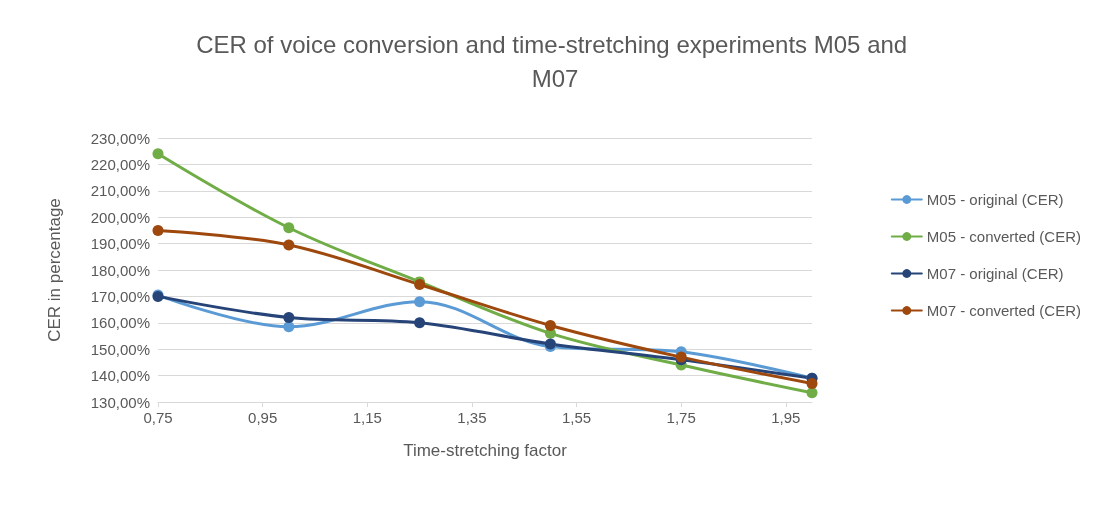 This screenshot has width=1110, height=510. I want to click on legend-label: M07 - converted (CER), so click(1004, 310).